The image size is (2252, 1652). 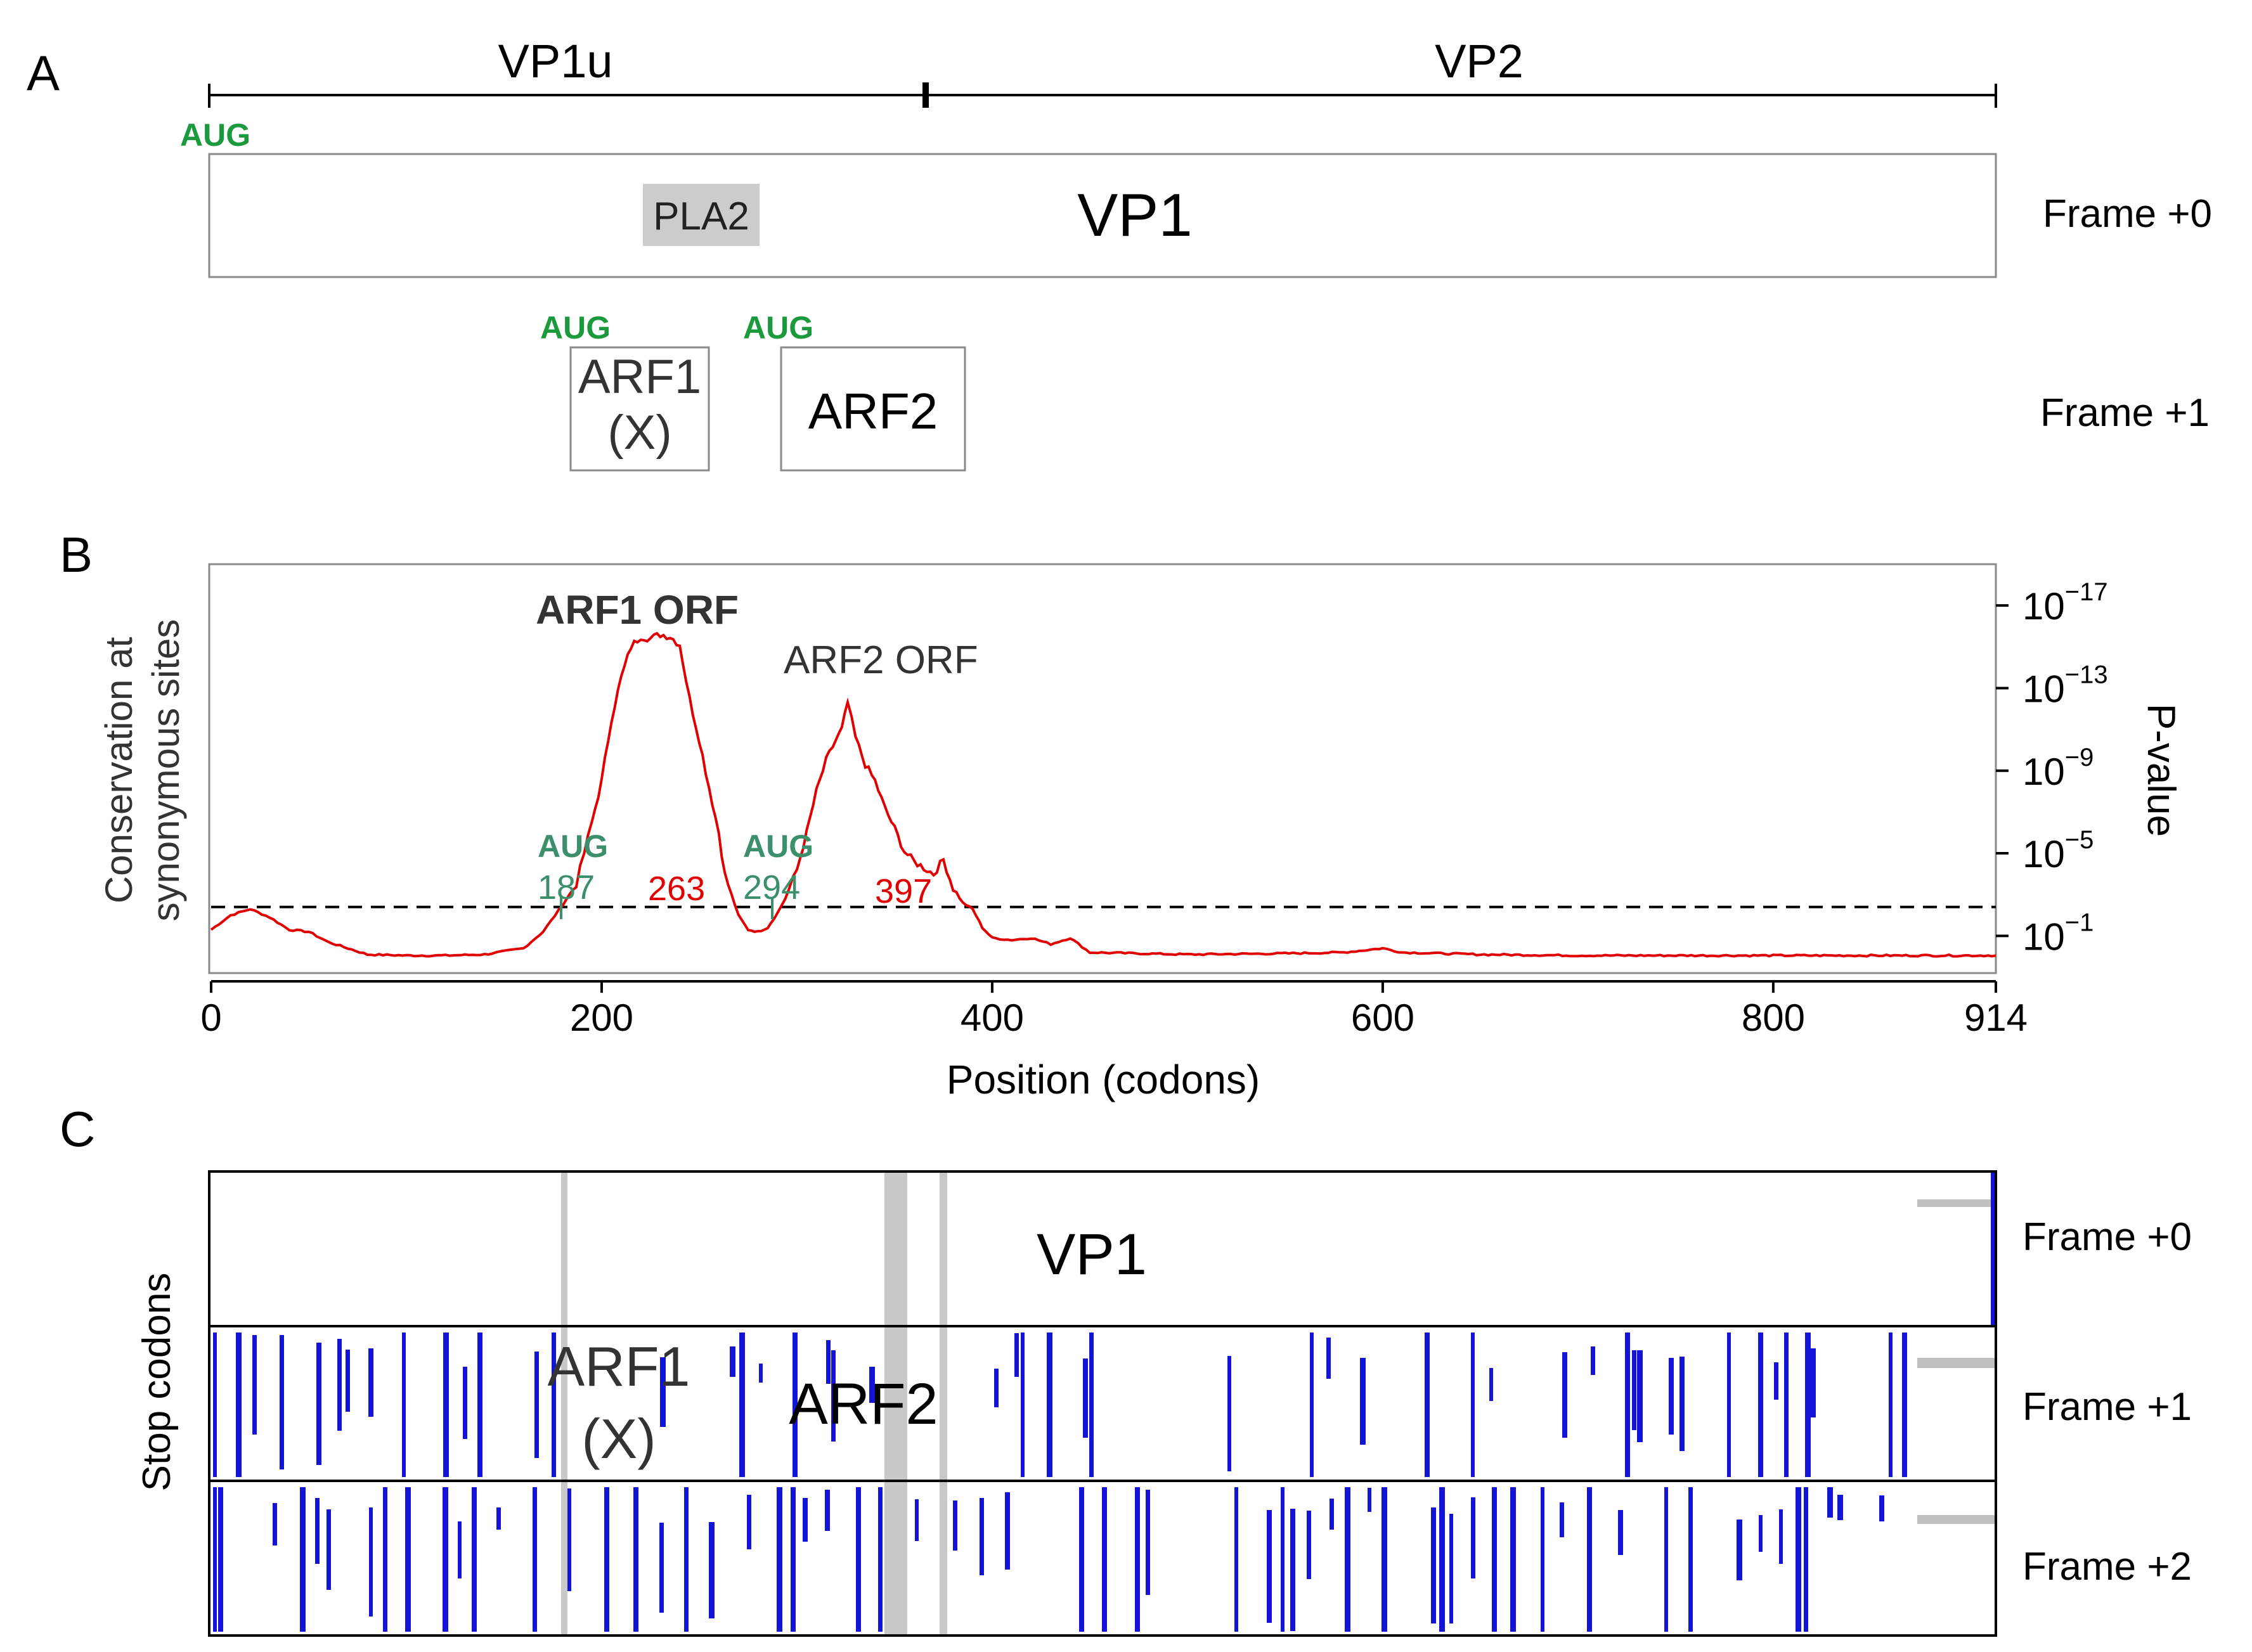 I want to click on x-axis-label: Position (codons), so click(x=1103, y=1079).